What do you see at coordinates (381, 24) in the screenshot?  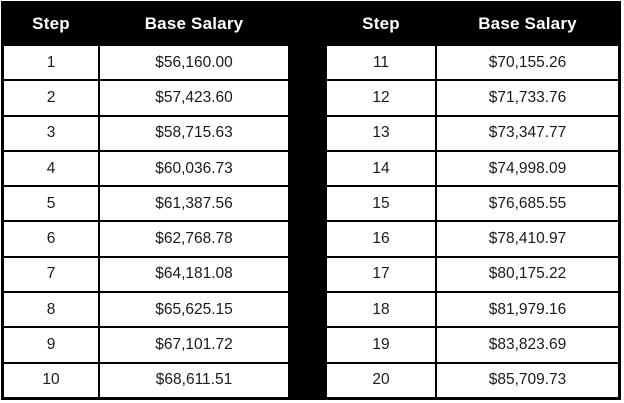 I see `header-step-right: Step` at bounding box center [381, 24].